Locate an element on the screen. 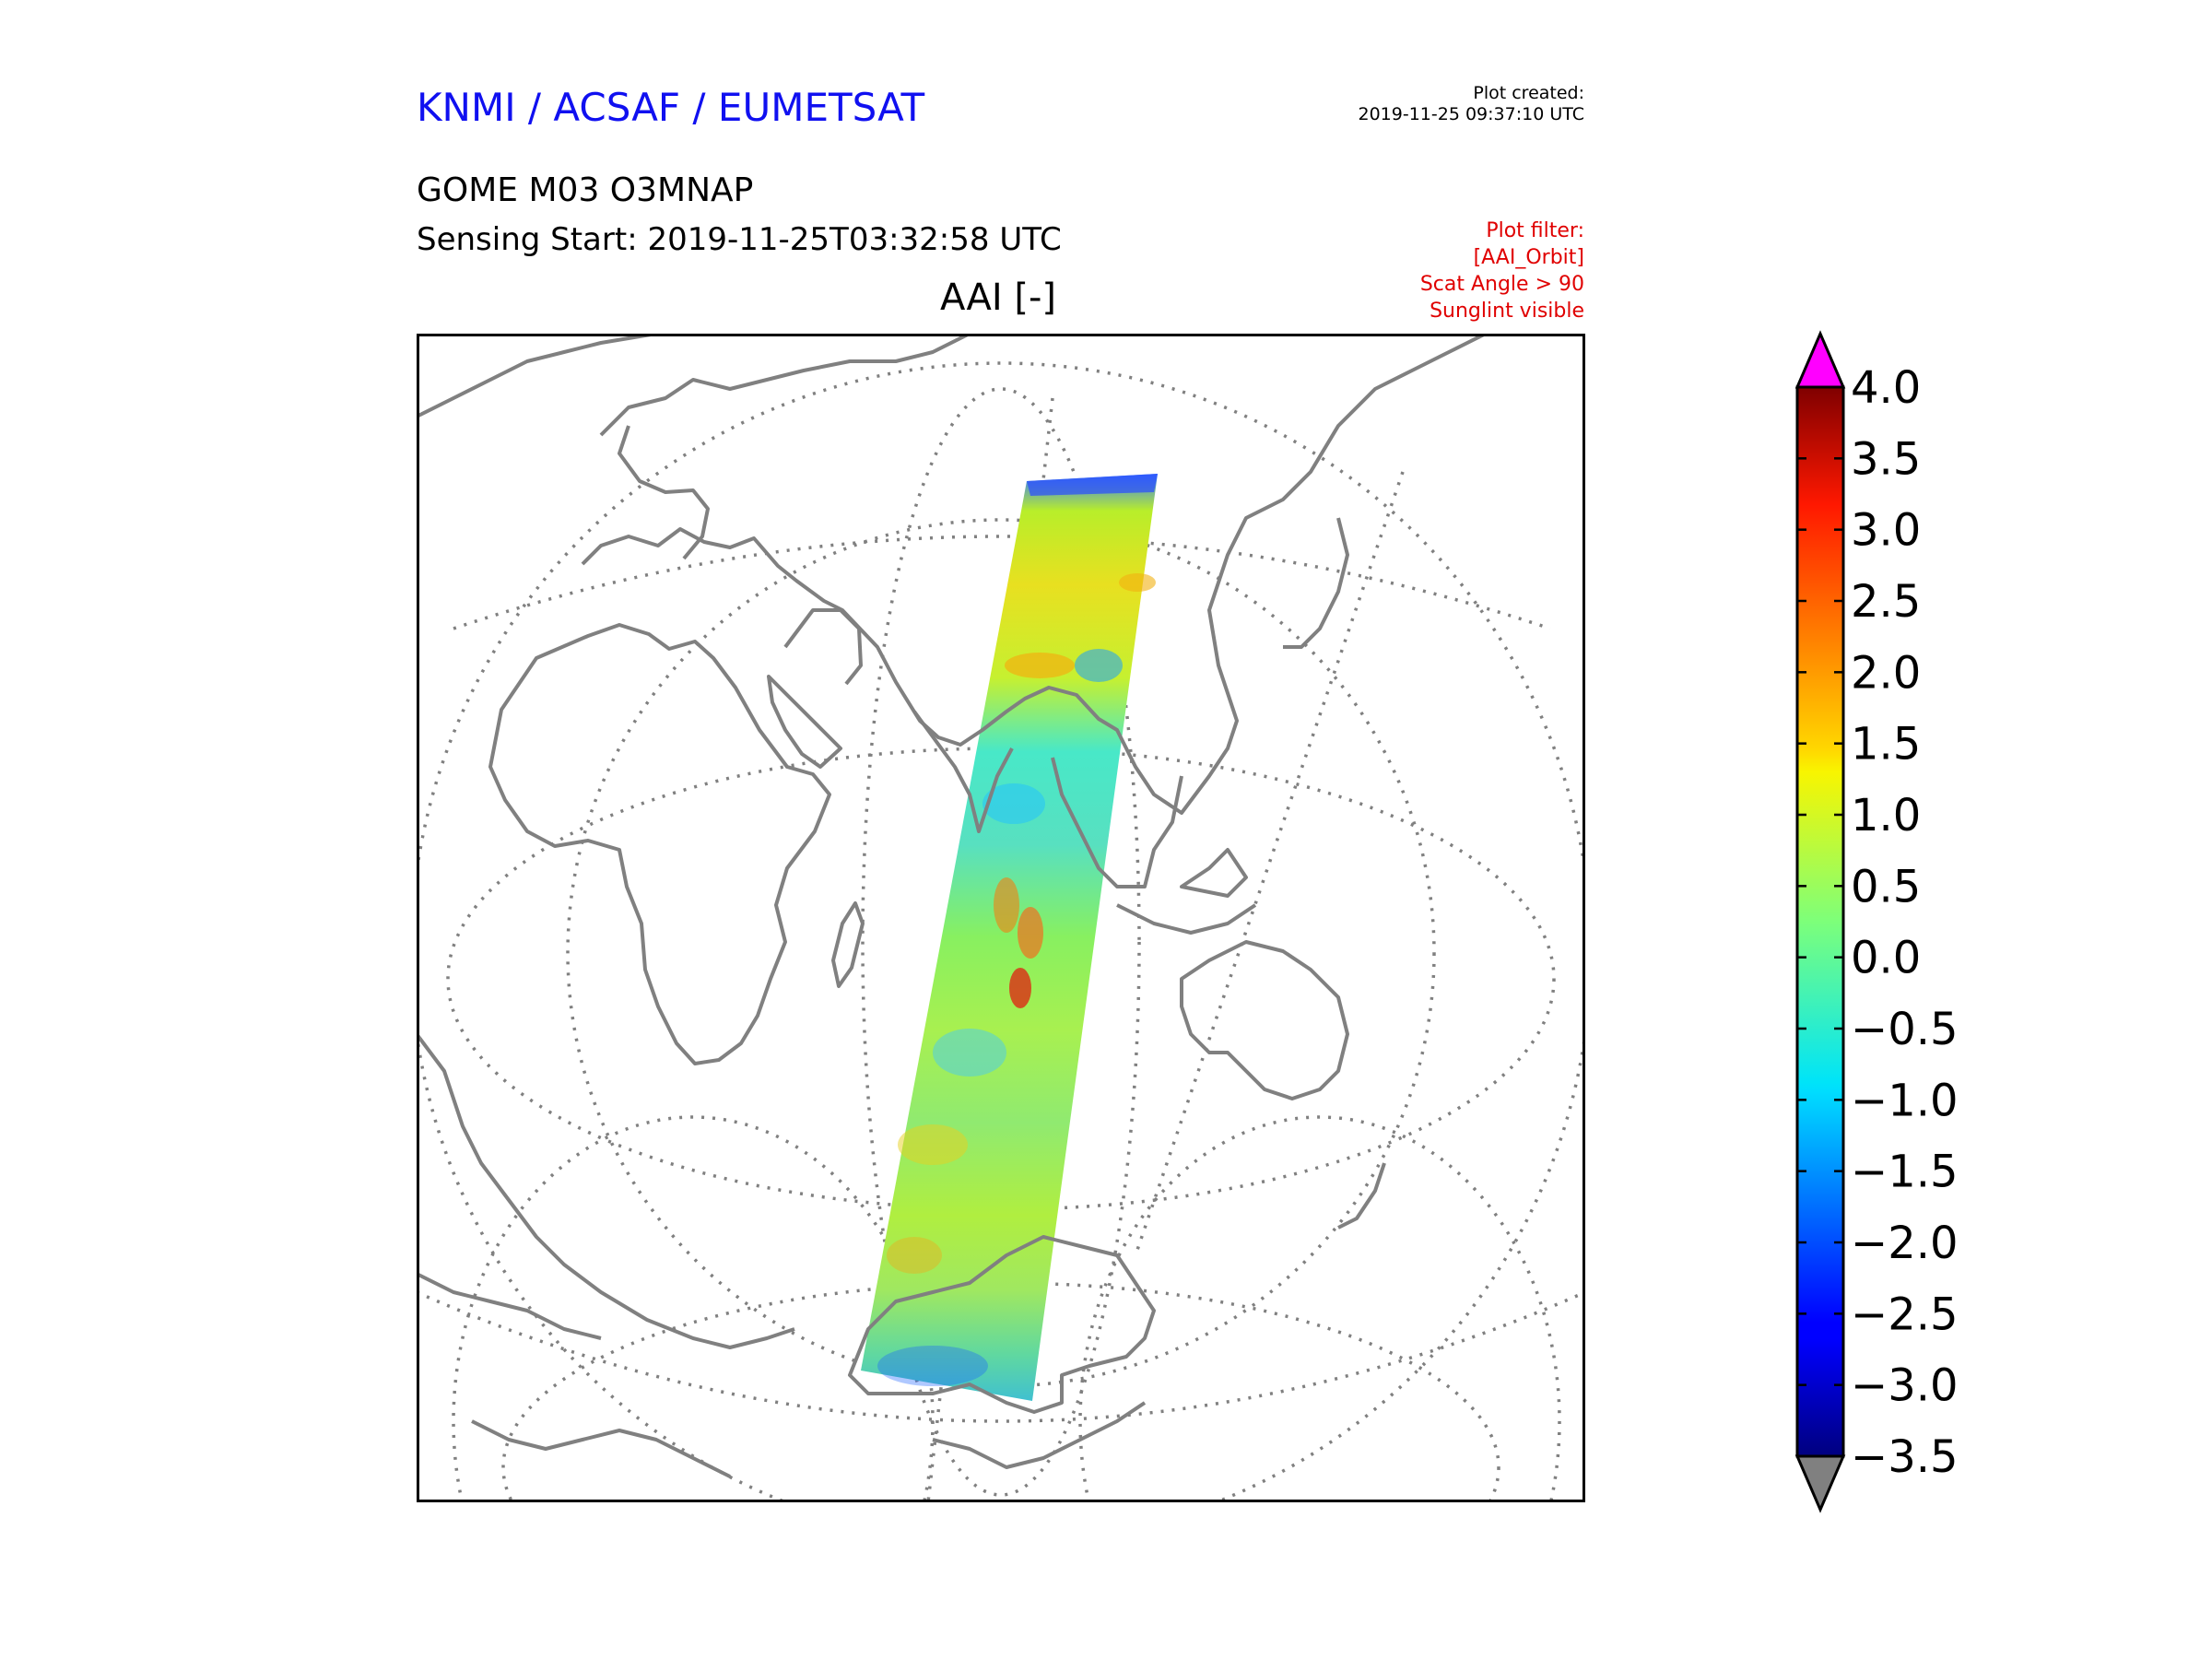 This screenshot has width=2212, height=1659. colorbar-tick-label: −0.5 is located at coordinates (1905, 1029).